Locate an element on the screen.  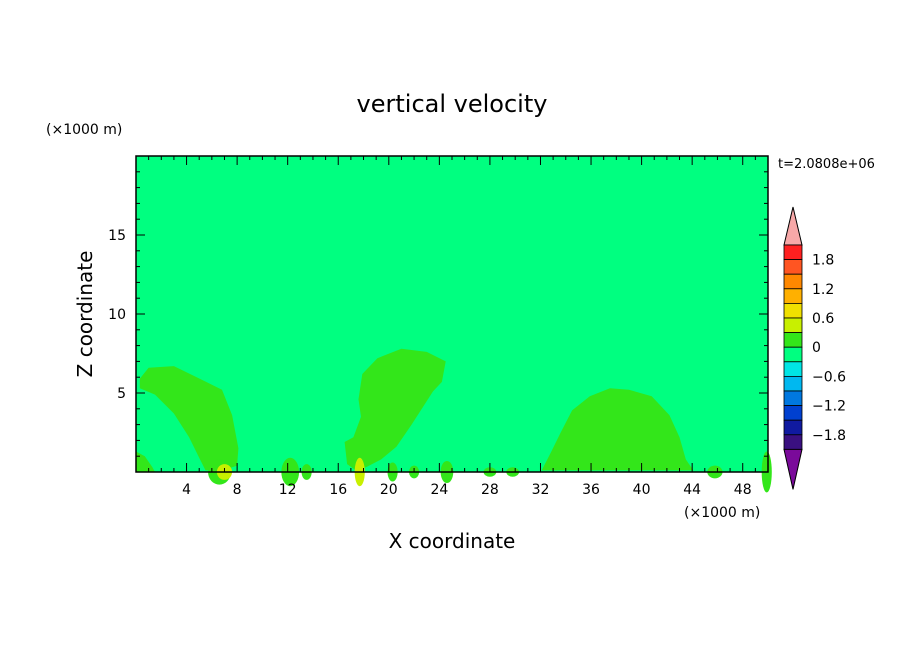
x-tick-label: 16 is located at coordinates (338, 490).